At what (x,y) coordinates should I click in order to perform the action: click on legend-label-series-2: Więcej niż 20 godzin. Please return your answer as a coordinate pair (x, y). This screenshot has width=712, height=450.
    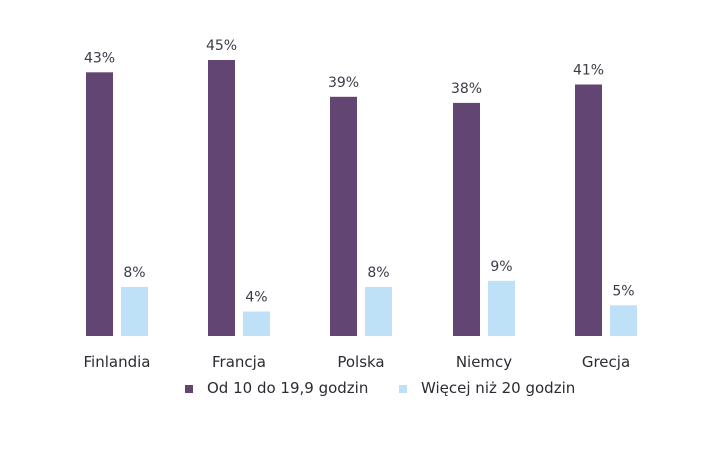
    Looking at the image, I should click on (498, 388).